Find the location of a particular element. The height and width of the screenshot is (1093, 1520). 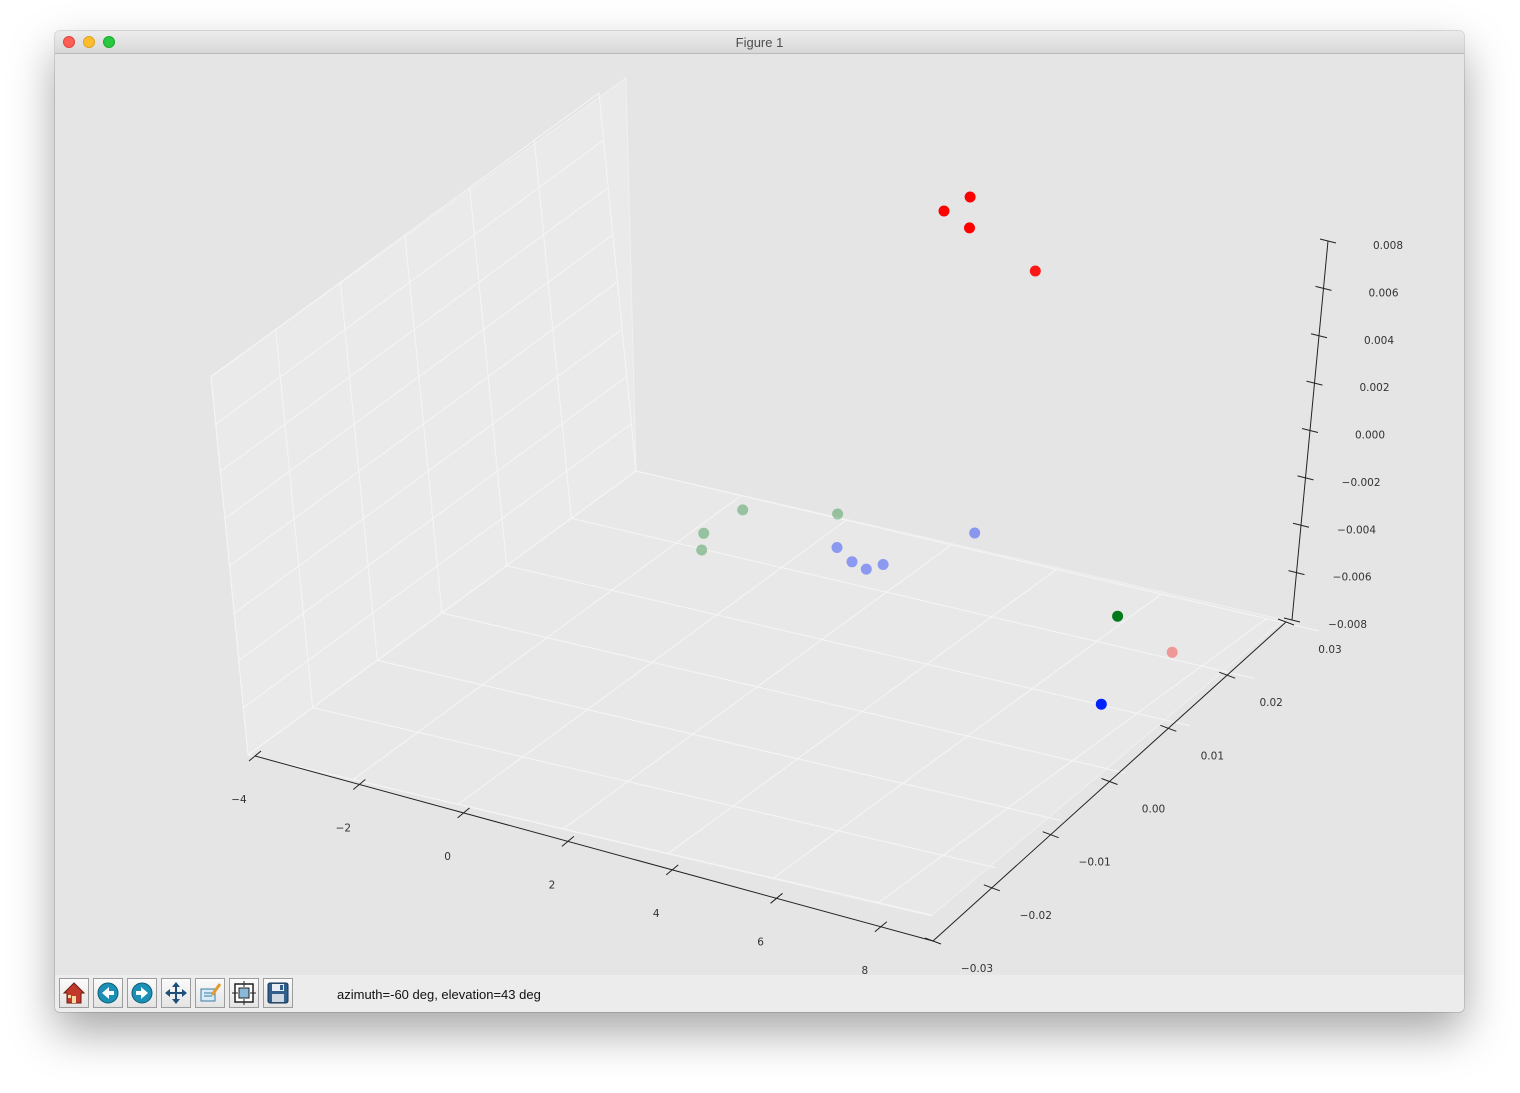

status-message: azimuth=-60 deg, elevation=43 deg is located at coordinates (439, 994).